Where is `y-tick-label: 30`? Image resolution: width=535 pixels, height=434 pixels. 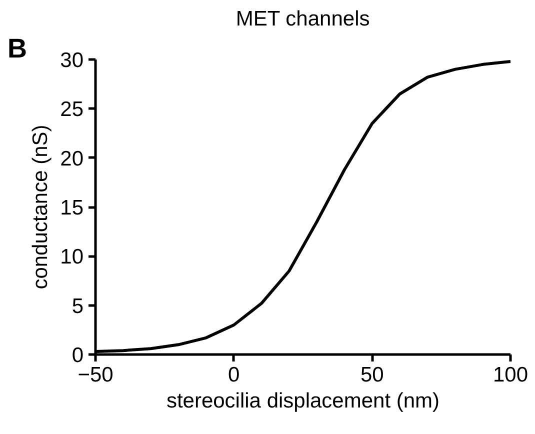
y-tick-label: 30 is located at coordinates (72, 60).